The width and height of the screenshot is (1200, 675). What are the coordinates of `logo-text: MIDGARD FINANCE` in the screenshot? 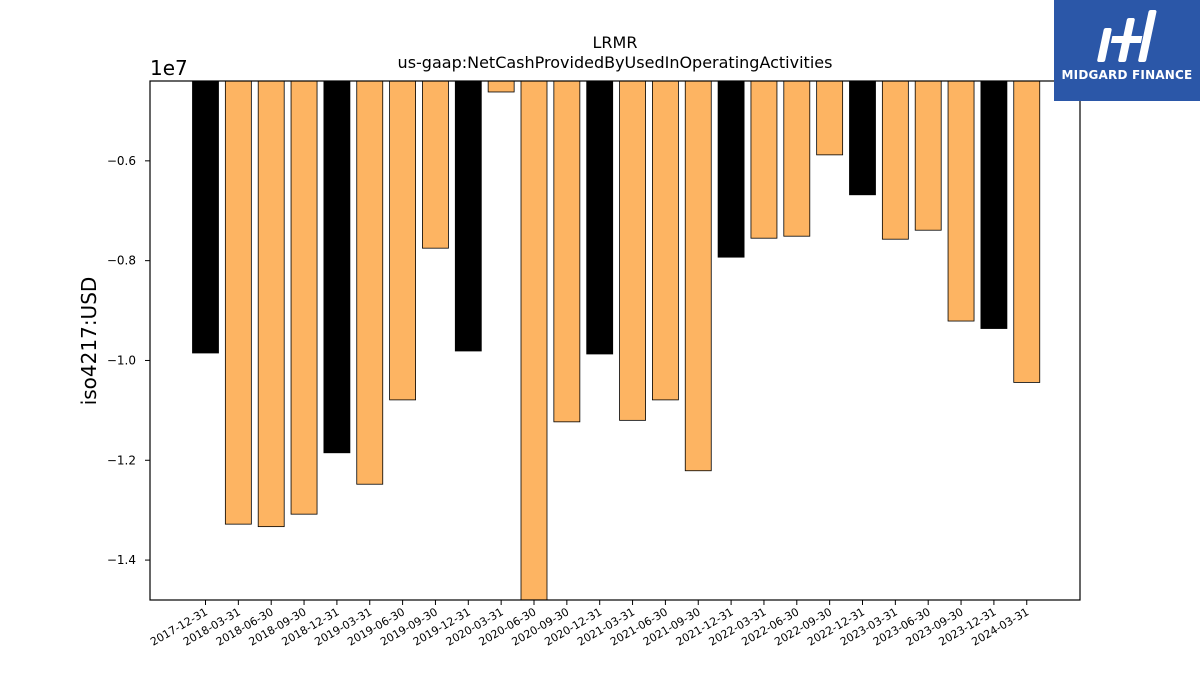 It's located at (1127, 75).